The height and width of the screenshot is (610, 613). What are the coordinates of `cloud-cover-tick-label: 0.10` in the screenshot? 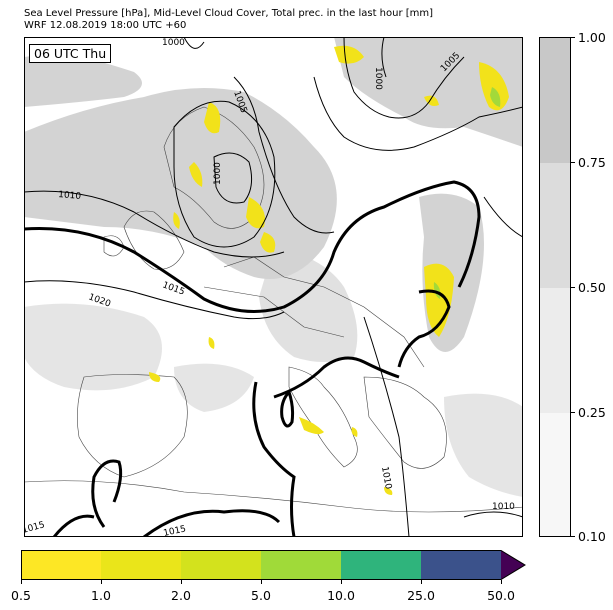 It's located at (592, 536).